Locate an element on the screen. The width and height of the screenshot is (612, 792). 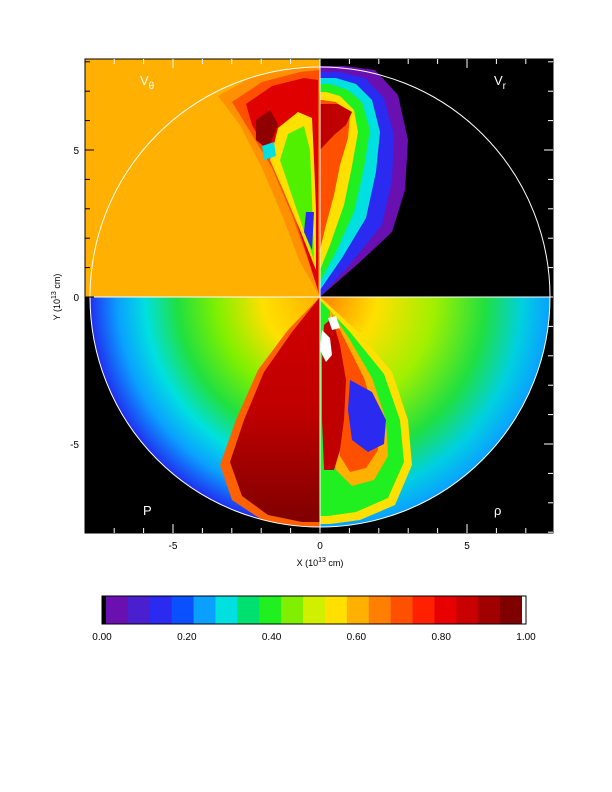
colorbar-ticks: 0.00 0.20 0.40 0.60 0.80 1.00 is located at coordinates (314, 637).